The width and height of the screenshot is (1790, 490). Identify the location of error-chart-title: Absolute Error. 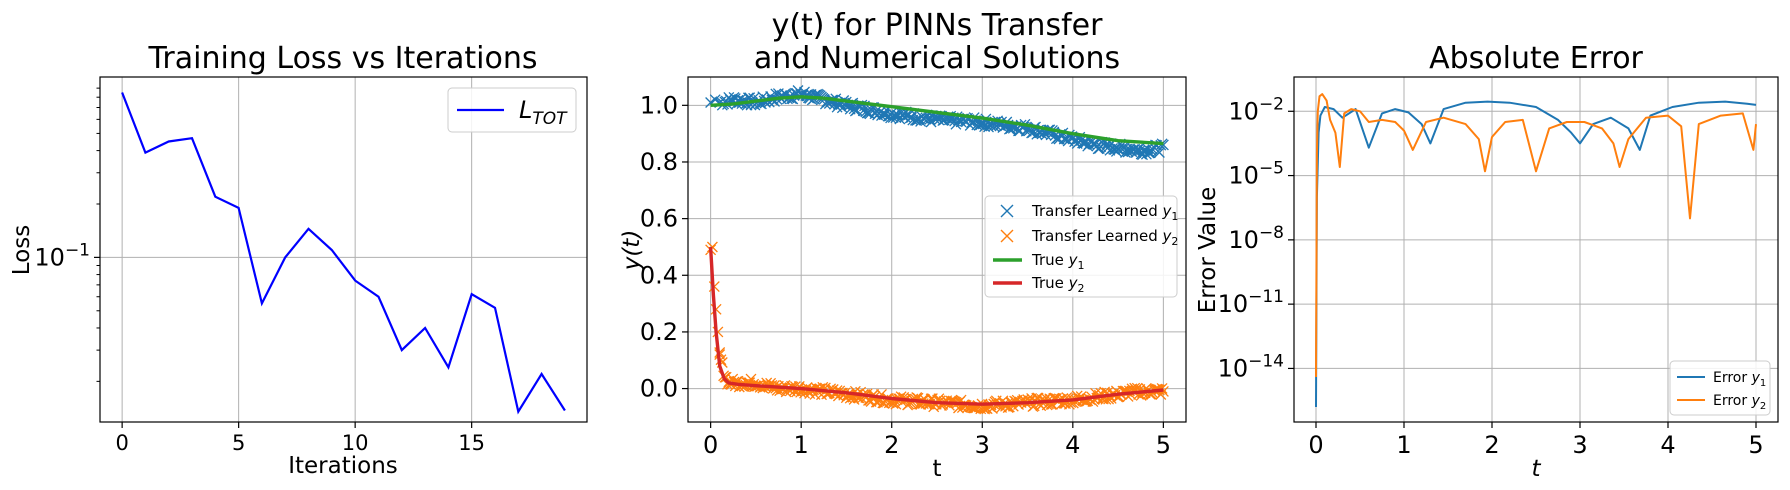
(1536, 58).